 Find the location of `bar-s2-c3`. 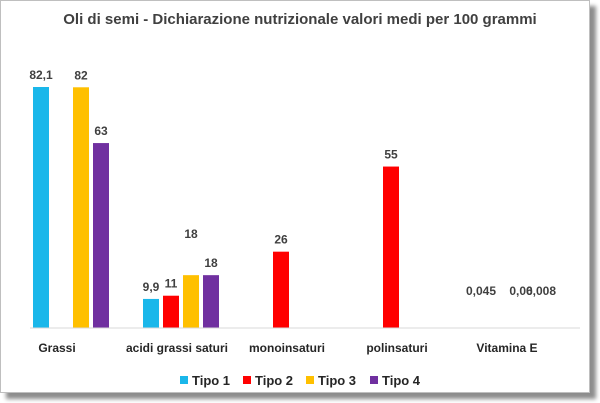

bar-s2-c3 is located at coordinates (281, 289).